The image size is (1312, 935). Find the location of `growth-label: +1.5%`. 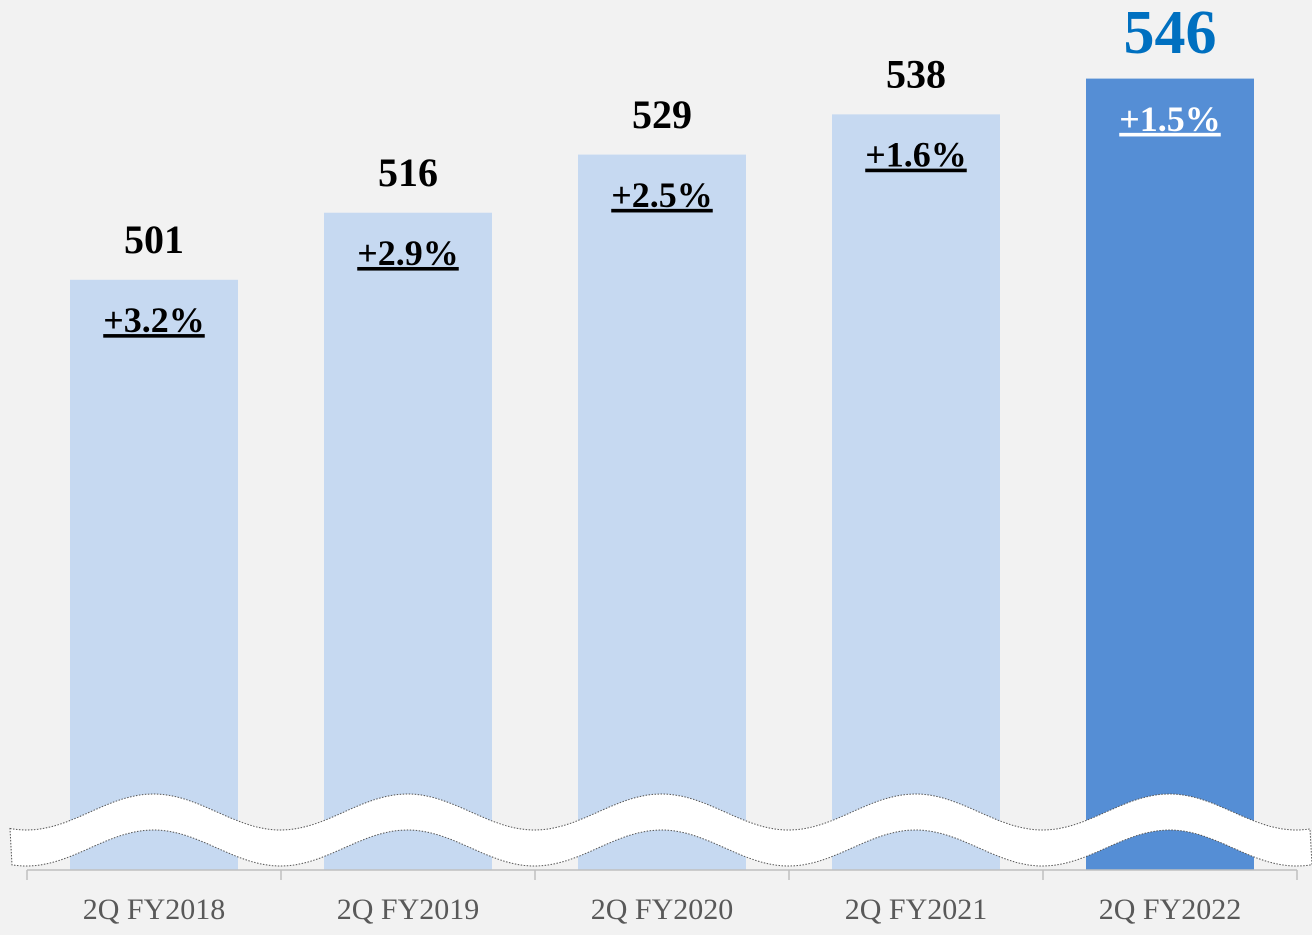

growth-label: +1.5% is located at coordinates (1170, 119).